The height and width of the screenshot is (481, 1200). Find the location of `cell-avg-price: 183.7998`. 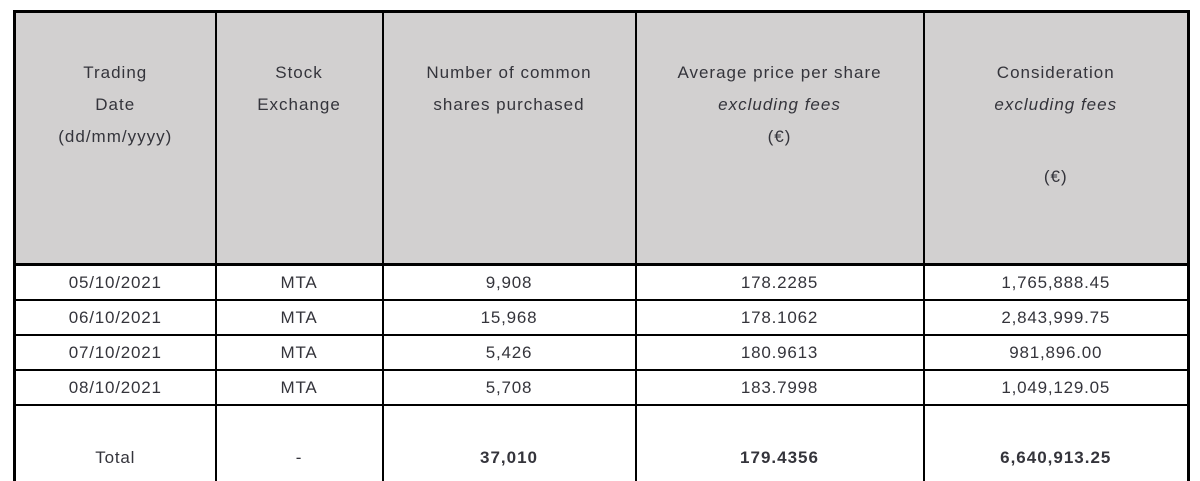

cell-avg-price: 183.7998 is located at coordinates (779, 387).